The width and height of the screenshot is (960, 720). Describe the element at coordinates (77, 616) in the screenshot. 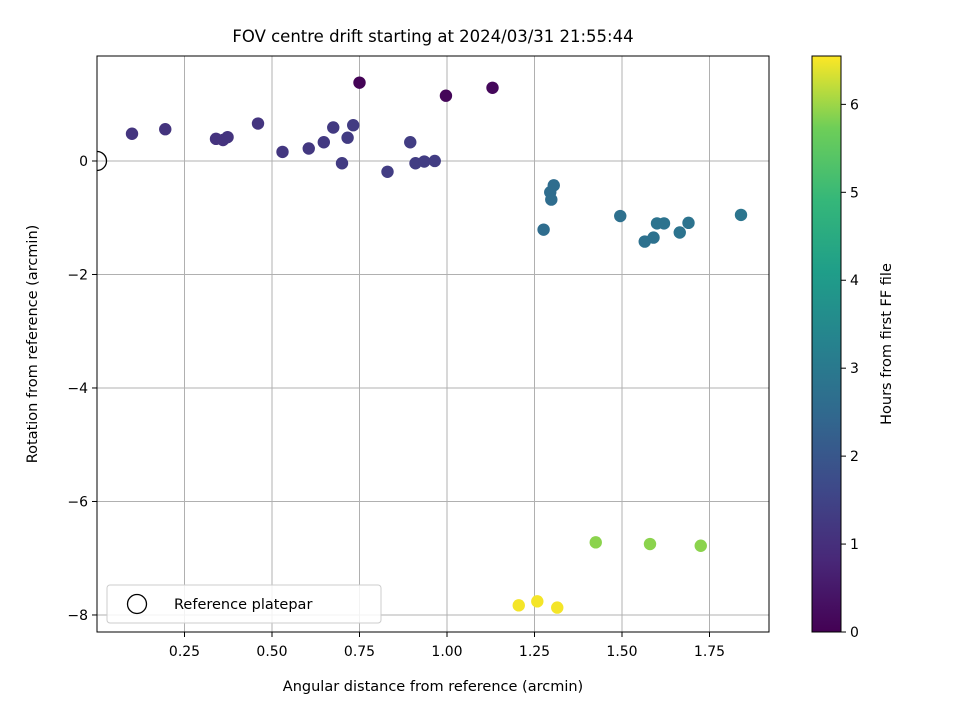

I see `y-tick-label: −8` at that location.